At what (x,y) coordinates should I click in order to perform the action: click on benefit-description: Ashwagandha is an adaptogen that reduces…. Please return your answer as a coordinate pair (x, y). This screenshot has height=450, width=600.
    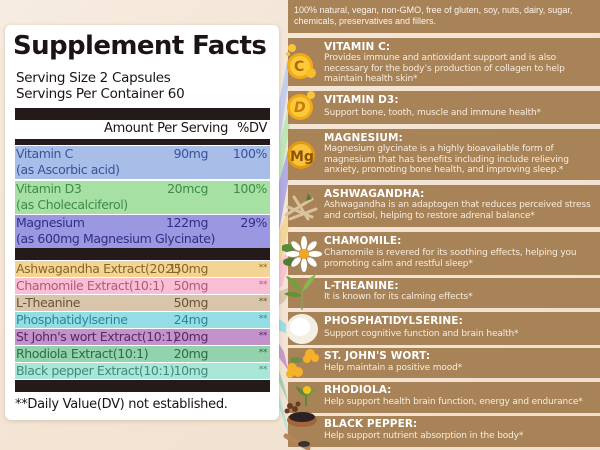
    Looking at the image, I should click on (457, 210).